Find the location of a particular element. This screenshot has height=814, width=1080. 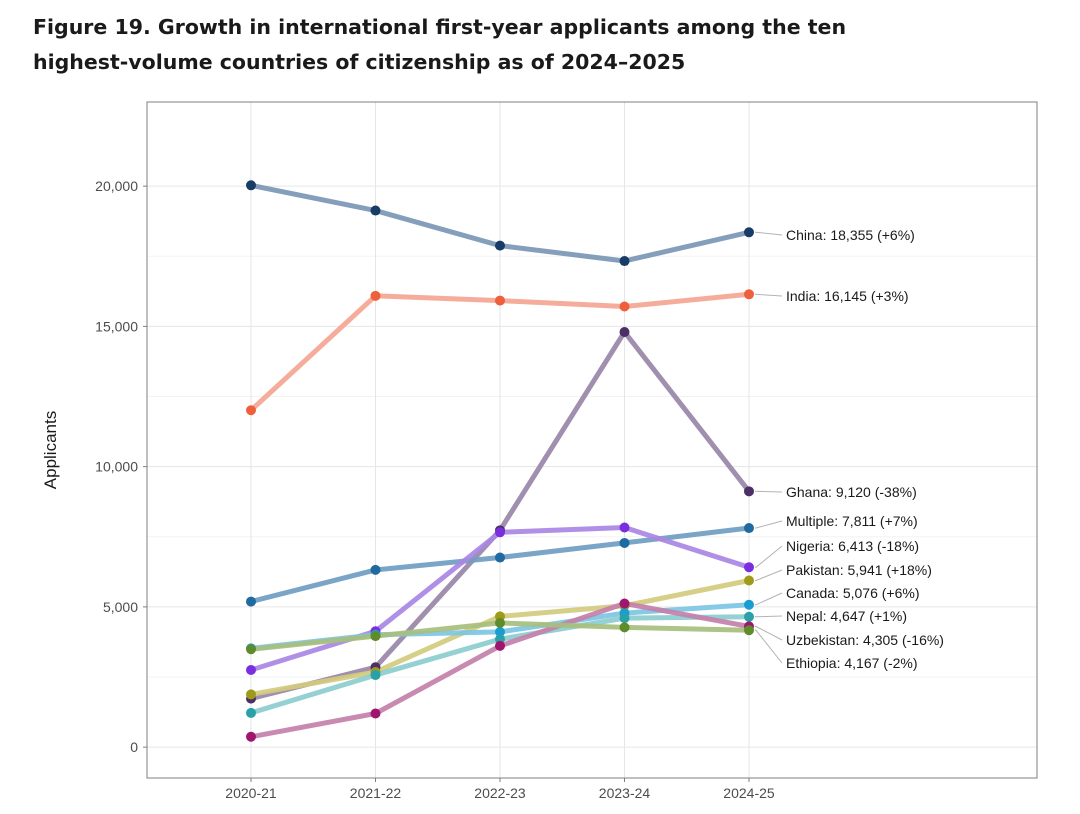

y-tick-label: 10,000 is located at coordinates (116, 467).